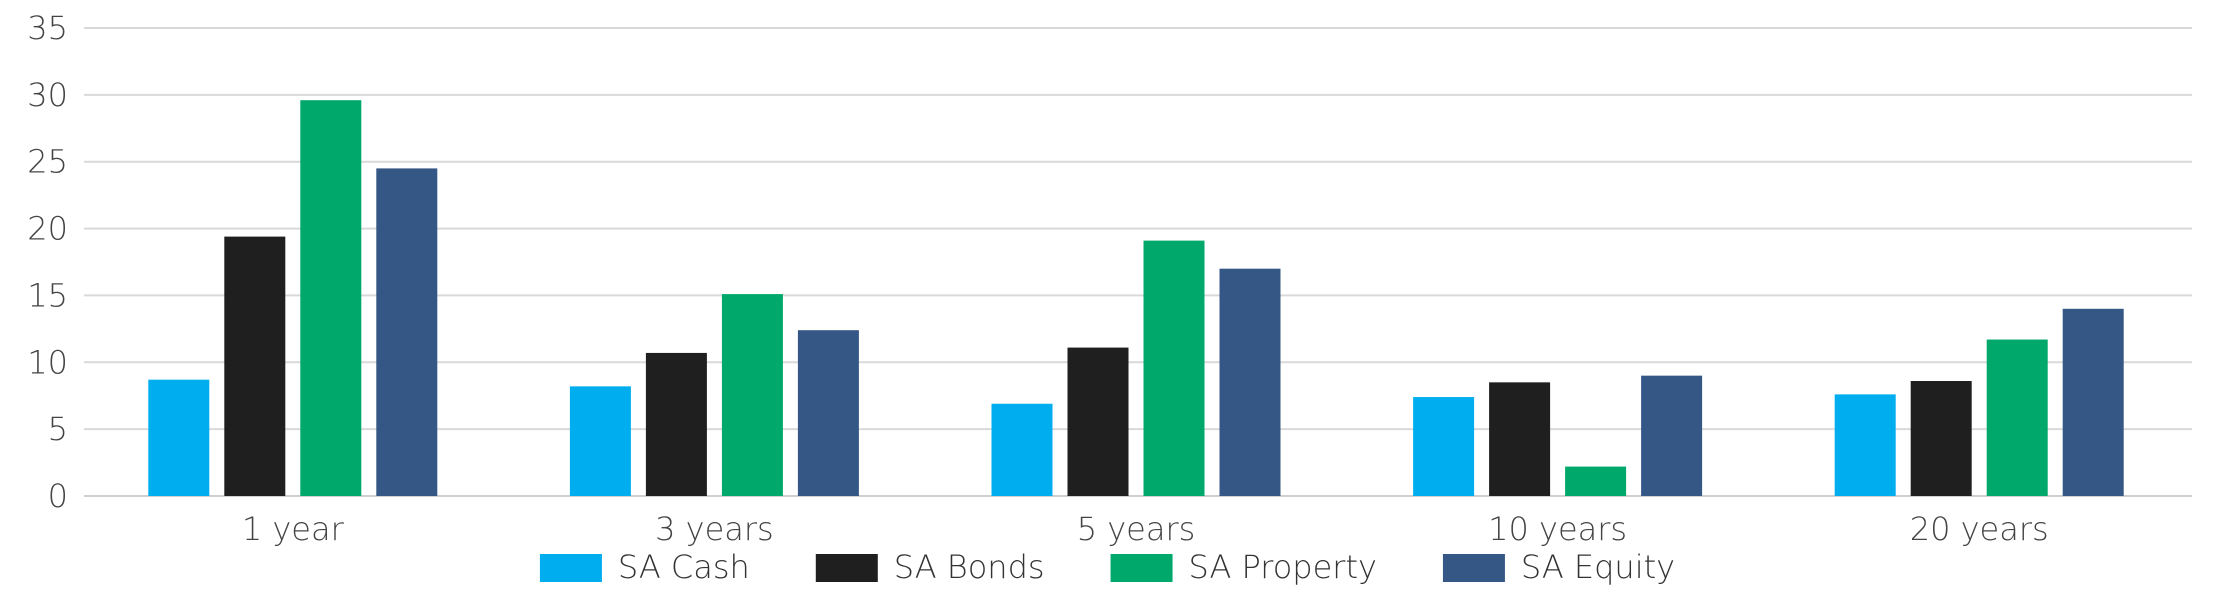 Image resolution: width=2215 pixels, height=615 pixels. I want to click on y-axis-ticks: 0 5 10 15 20 25 30 35, so click(47, 262).